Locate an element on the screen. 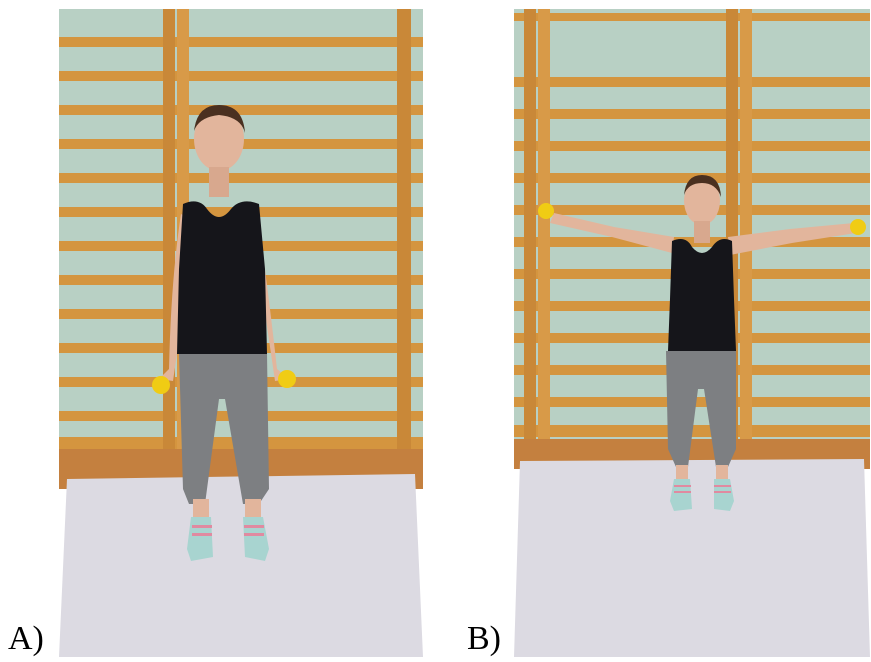  panel-label-b: B) is located at coordinates (484, 638).